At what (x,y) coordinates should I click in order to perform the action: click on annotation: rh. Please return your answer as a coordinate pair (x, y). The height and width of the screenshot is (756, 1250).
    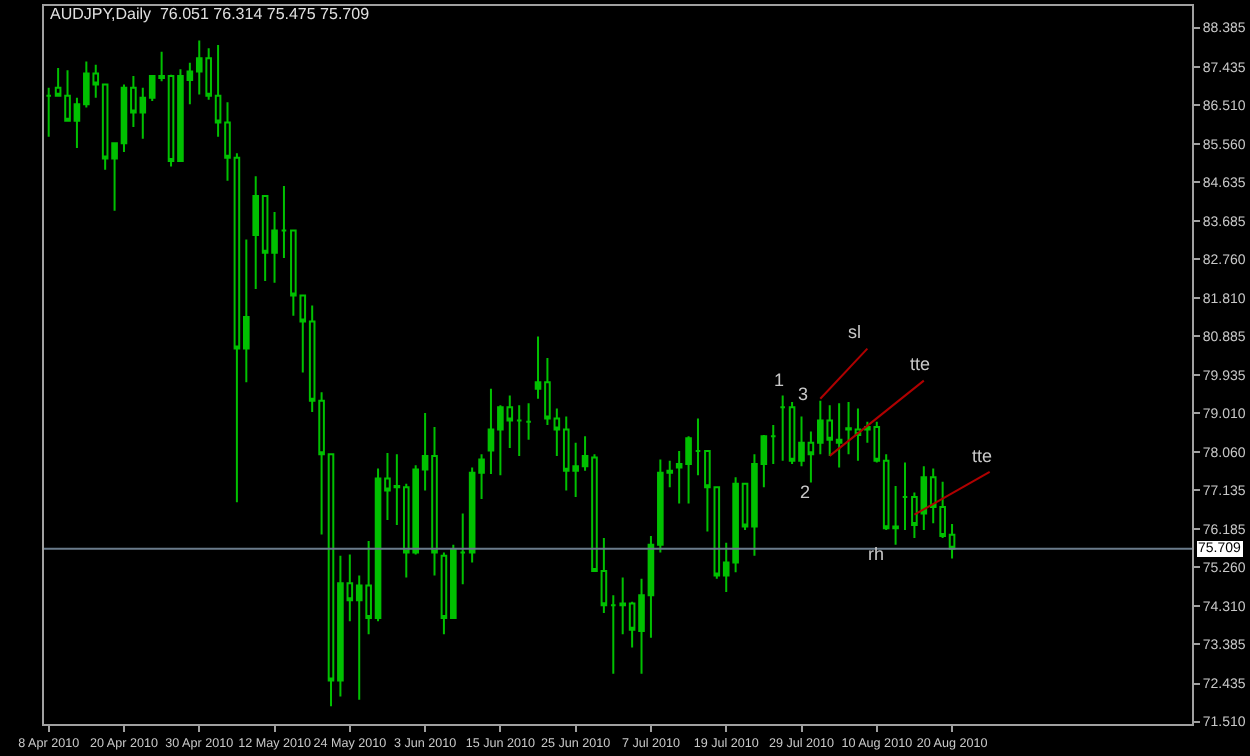
    Looking at the image, I should click on (876, 554).